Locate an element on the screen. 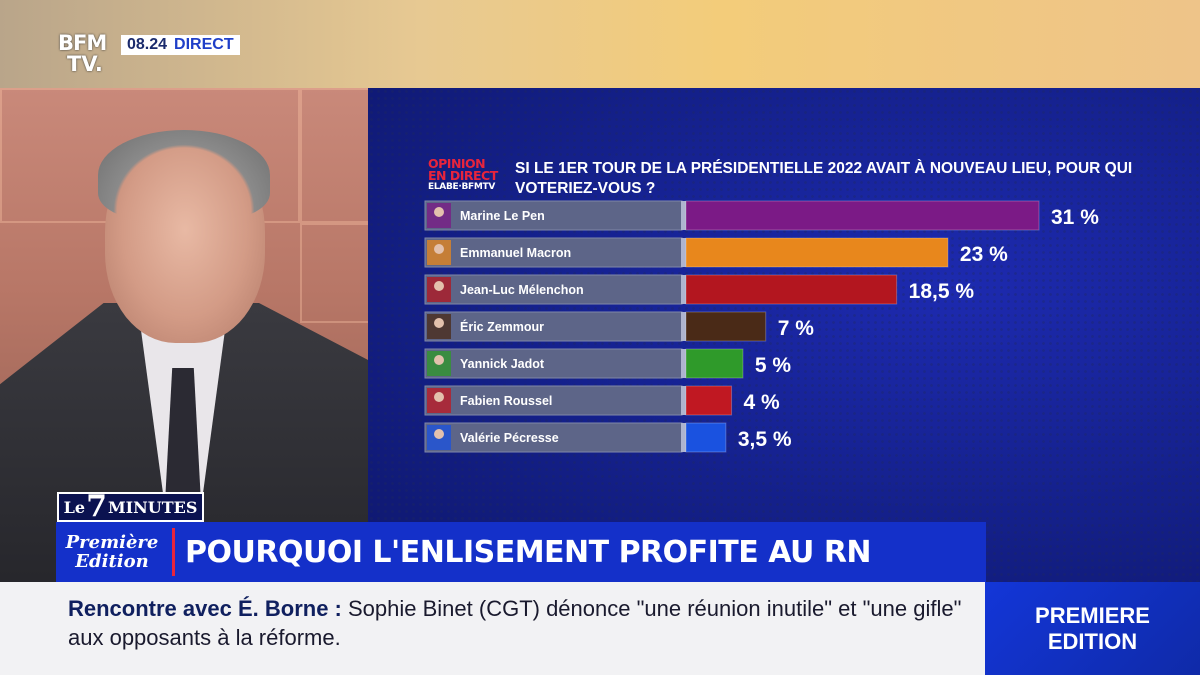 The height and width of the screenshot is (675, 1200). bar-row: Valérie Pécresse 3,5 % is located at coordinates (608, 437).